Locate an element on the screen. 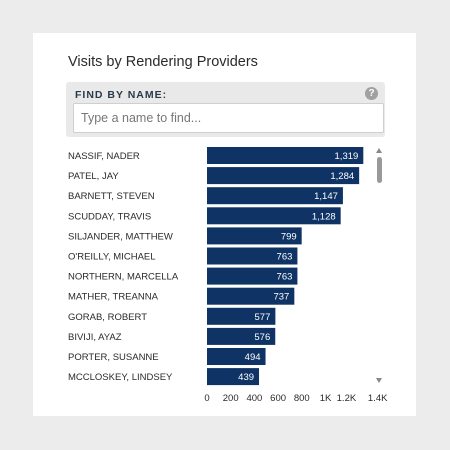  bar-value-label: 1,284 is located at coordinates (342, 176).